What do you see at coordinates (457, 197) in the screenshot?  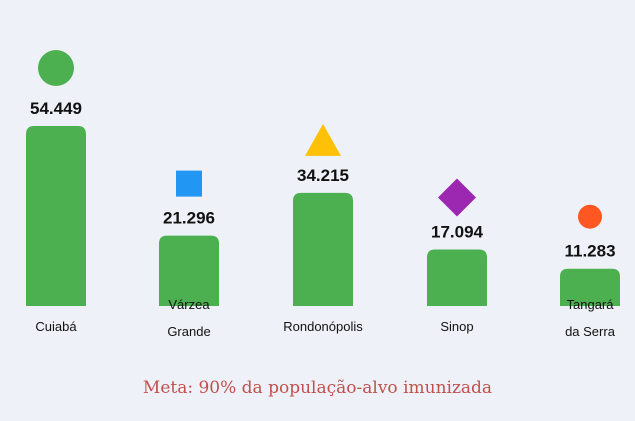 I see `diamond-icon` at bounding box center [457, 197].